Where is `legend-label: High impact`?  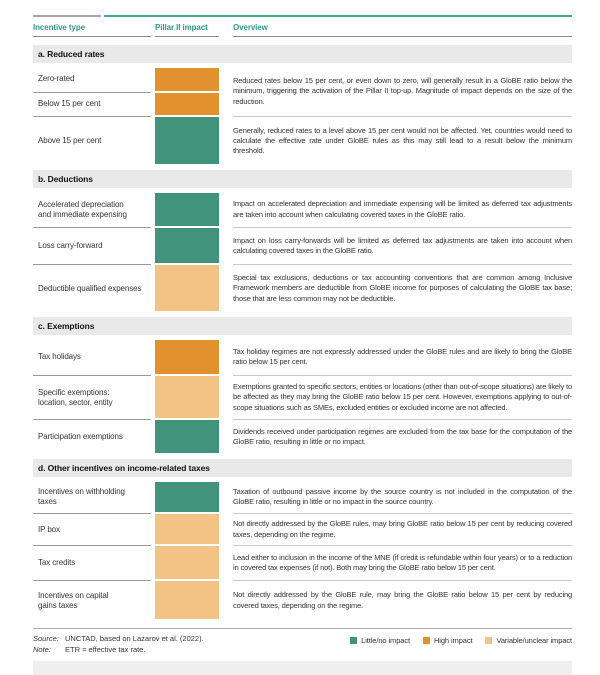
legend-label: High impact is located at coordinates (453, 640).